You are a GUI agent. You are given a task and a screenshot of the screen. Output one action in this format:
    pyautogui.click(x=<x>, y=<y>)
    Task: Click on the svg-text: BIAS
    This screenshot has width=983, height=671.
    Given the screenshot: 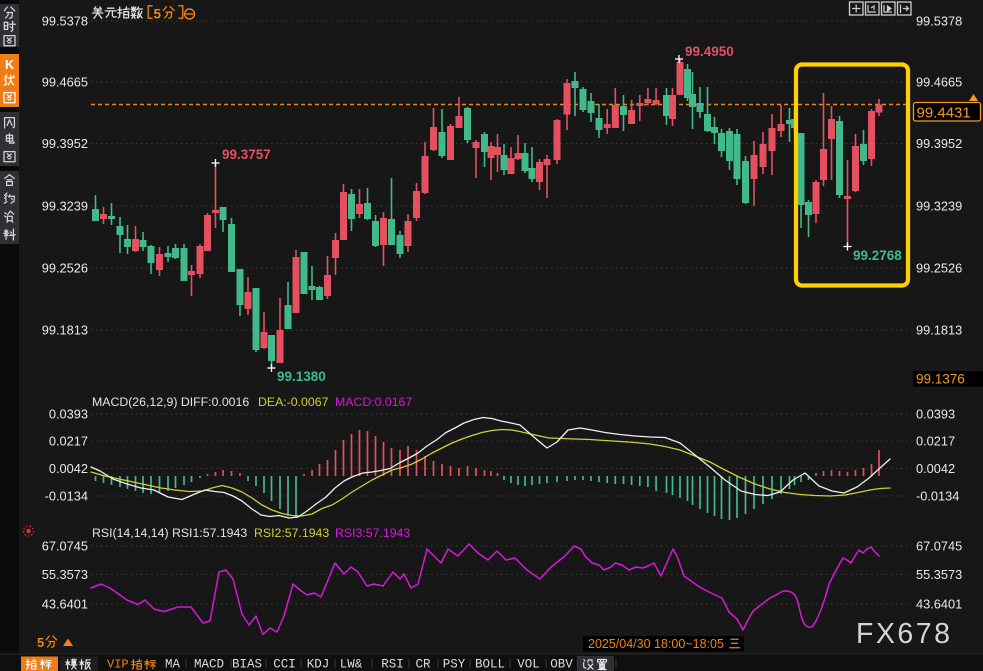 What is the action you would take?
    pyautogui.click(x=247, y=664)
    